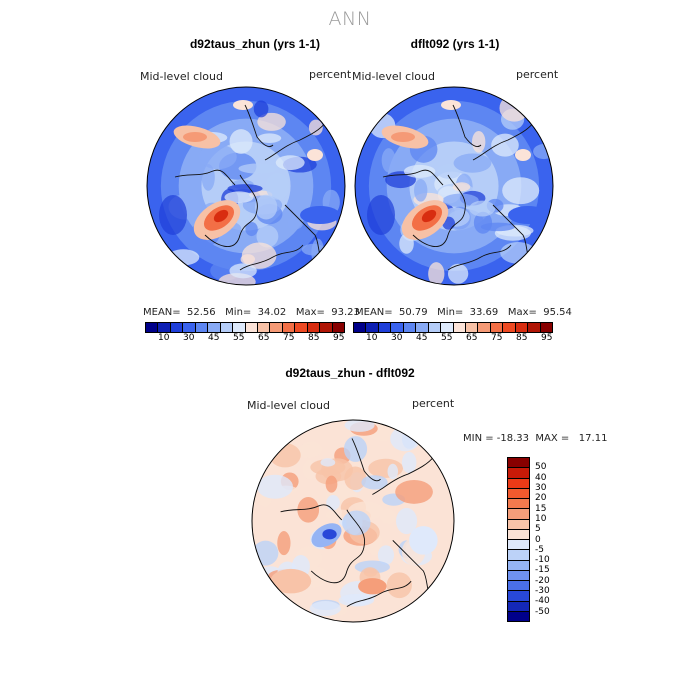  Describe the element at coordinates (541, 467) in the screenshot. I see `colorbar-tick-label: 50` at that location.